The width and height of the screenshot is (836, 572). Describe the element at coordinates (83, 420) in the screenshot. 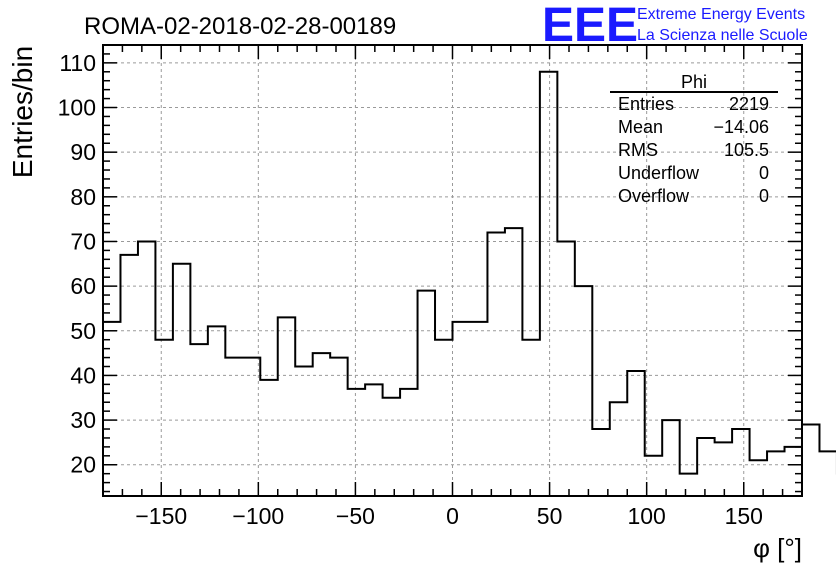

I see `y-tick-label: 30` at that location.